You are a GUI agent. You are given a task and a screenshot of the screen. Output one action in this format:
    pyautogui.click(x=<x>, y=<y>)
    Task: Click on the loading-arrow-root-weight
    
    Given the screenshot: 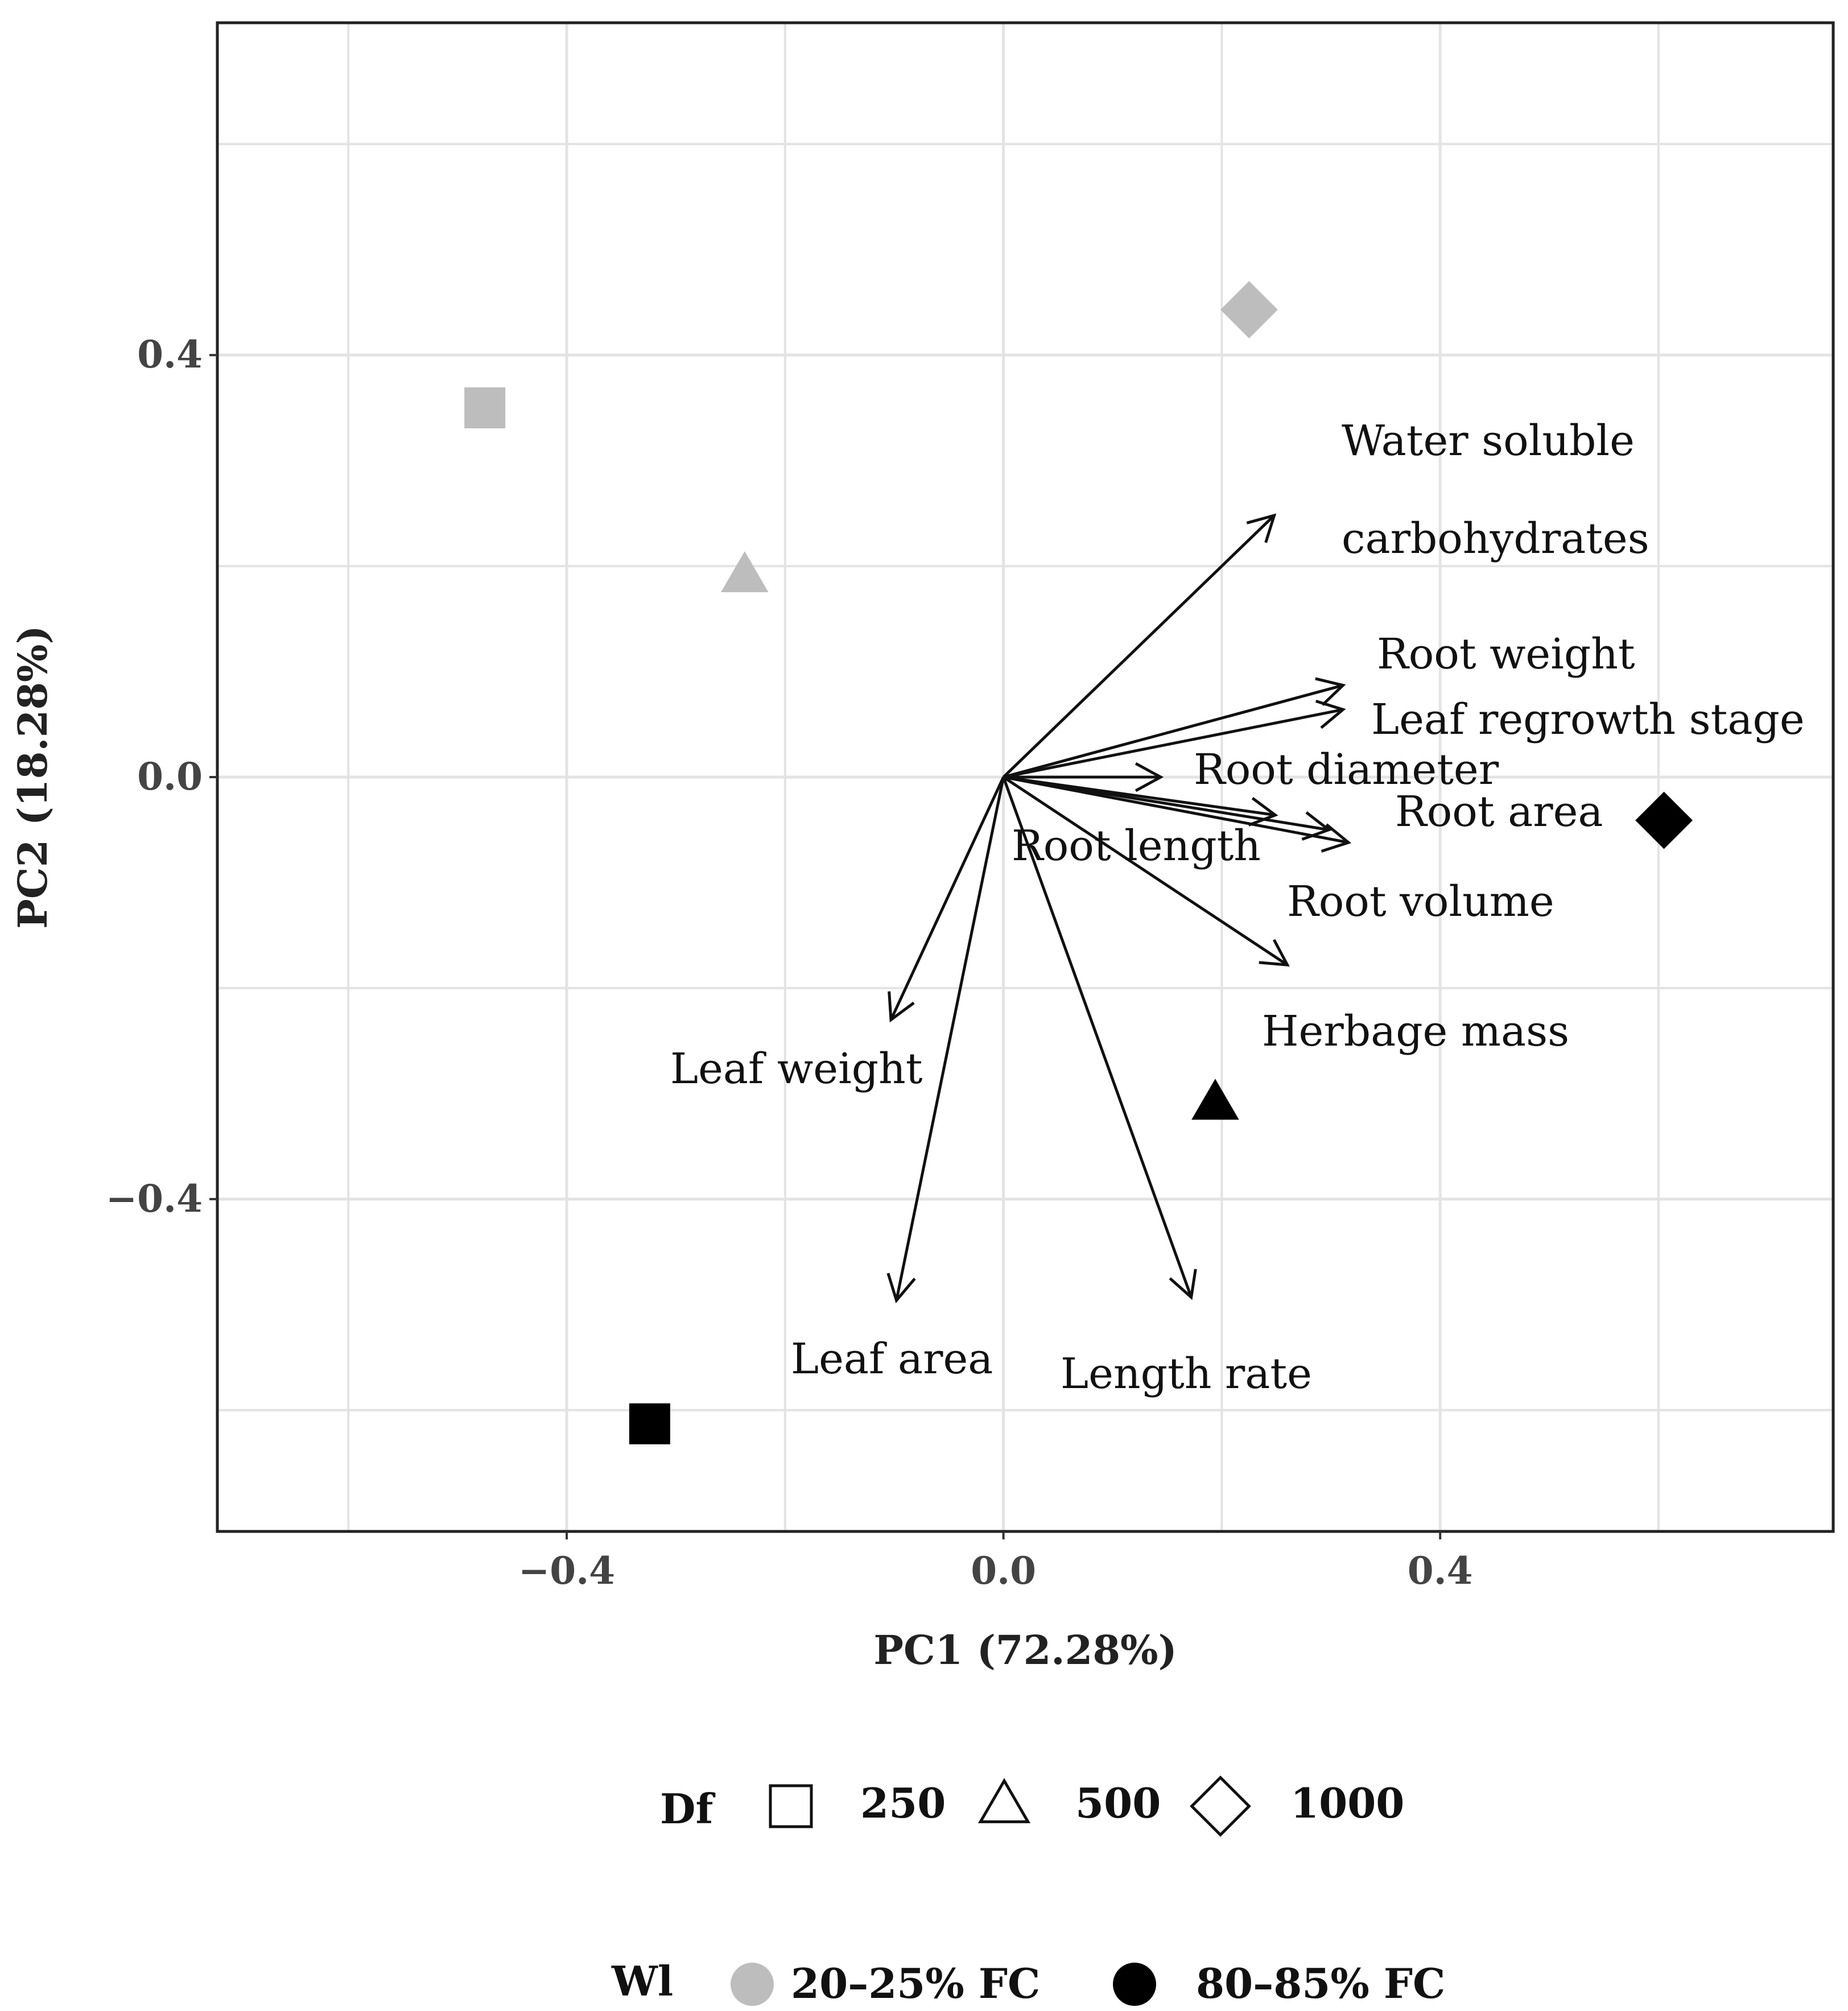 What is the action you would take?
    pyautogui.click(x=1173, y=731)
    